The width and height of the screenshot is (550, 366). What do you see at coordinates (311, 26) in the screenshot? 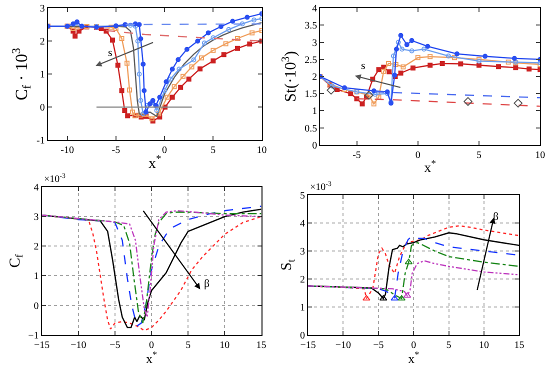
I see `y-tick-label: 3.5` at bounding box center [311, 26].